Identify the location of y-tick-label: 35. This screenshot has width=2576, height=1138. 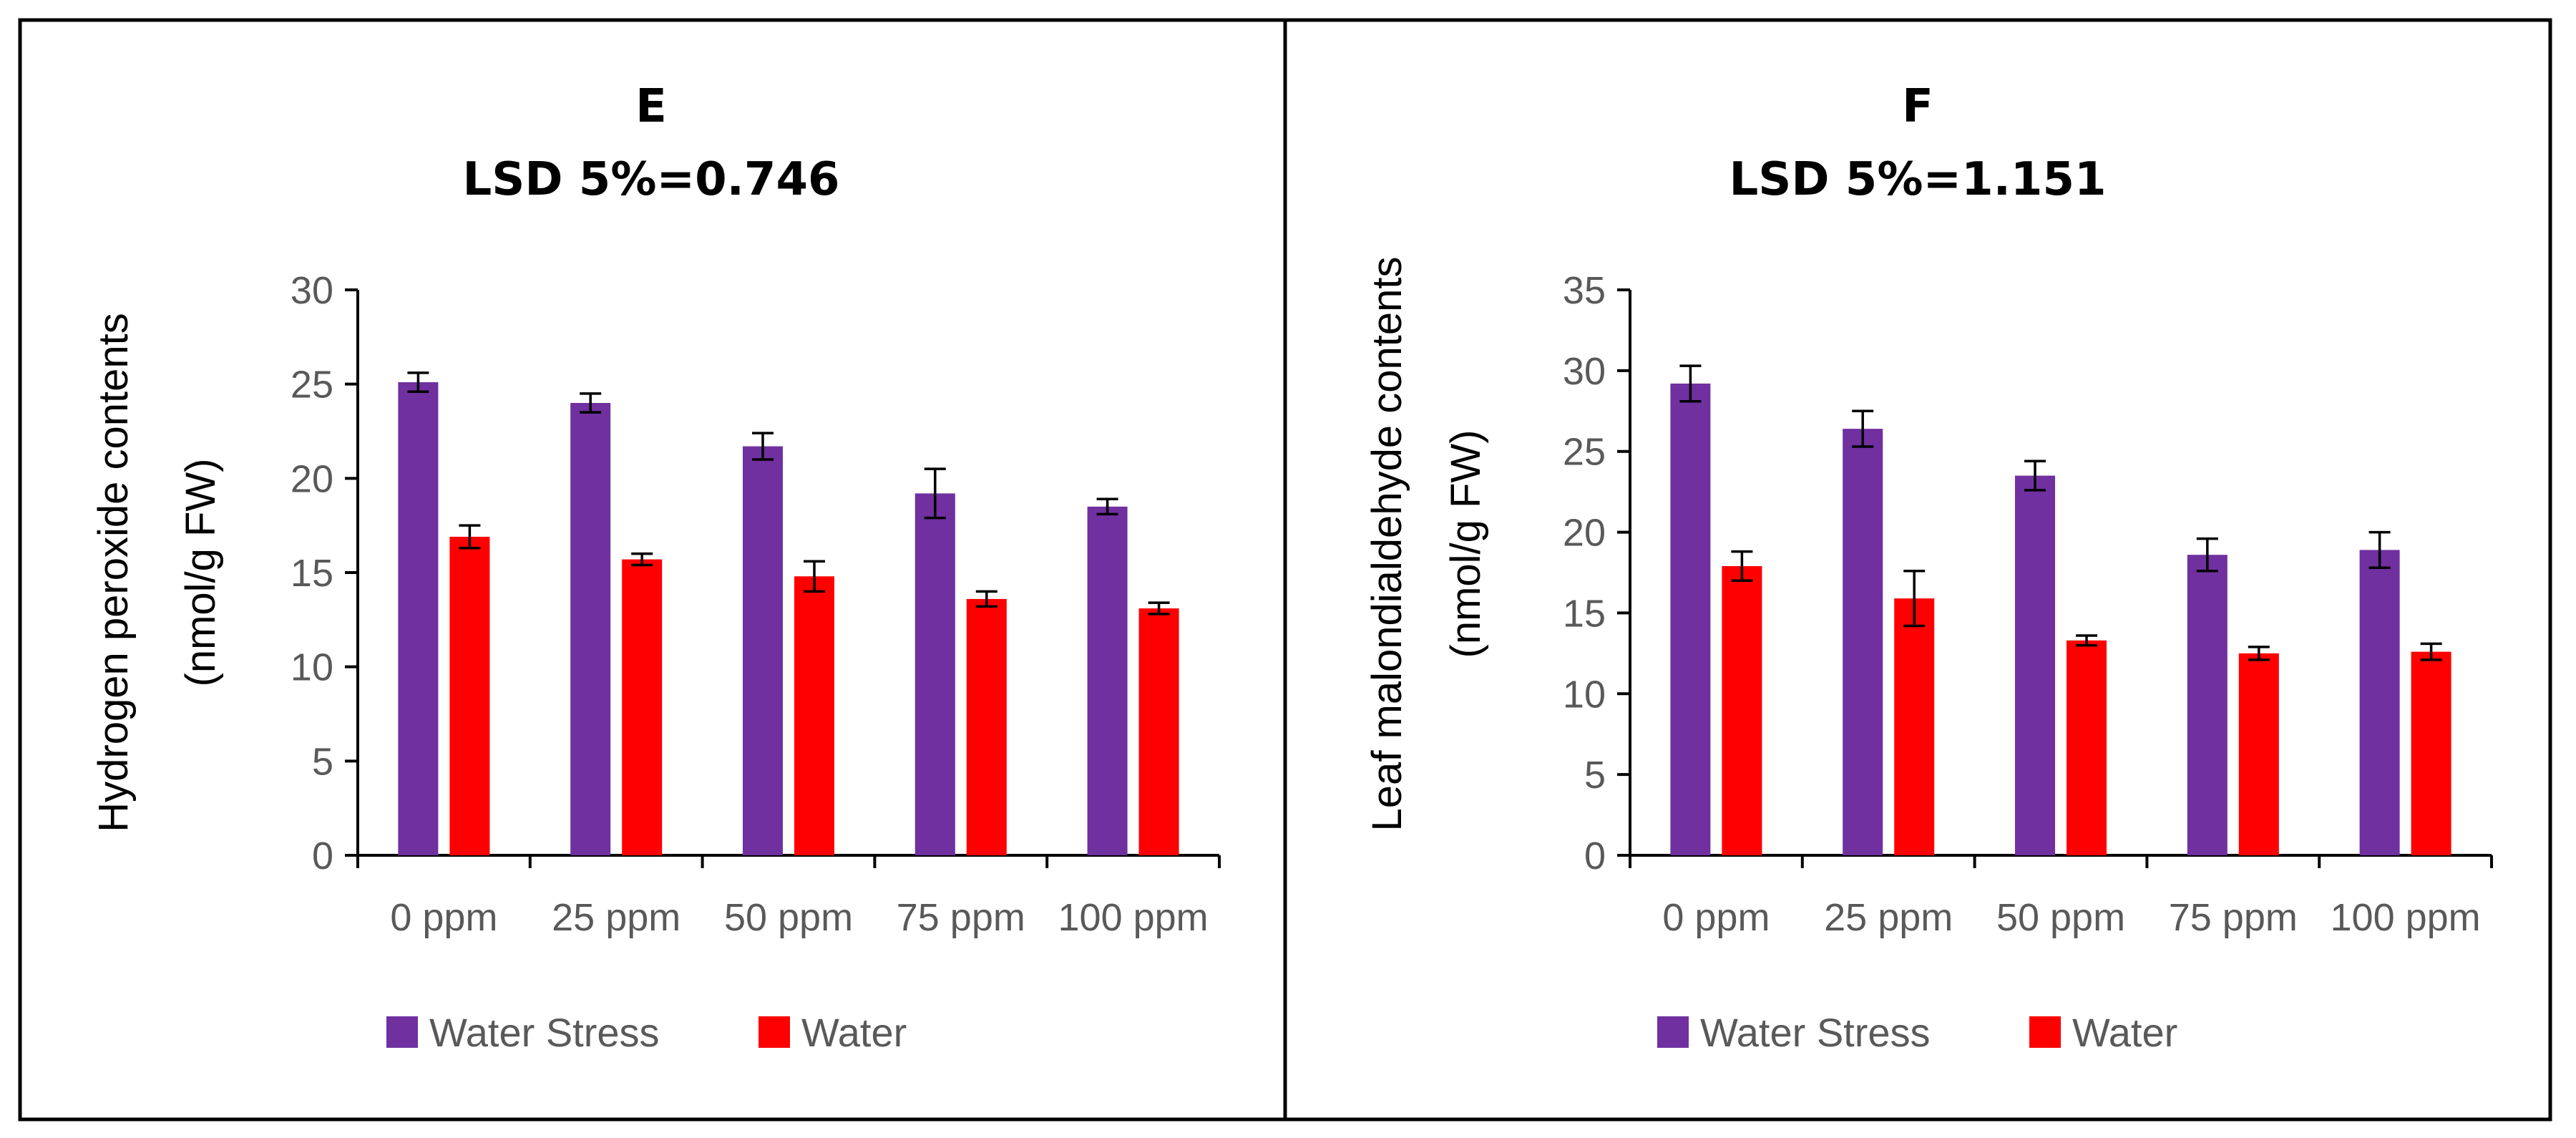
(1584, 290).